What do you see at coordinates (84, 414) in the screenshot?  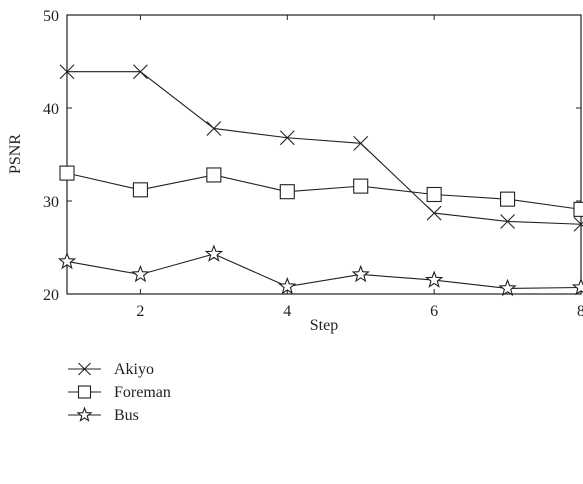 I see `legend-marker-star` at bounding box center [84, 414].